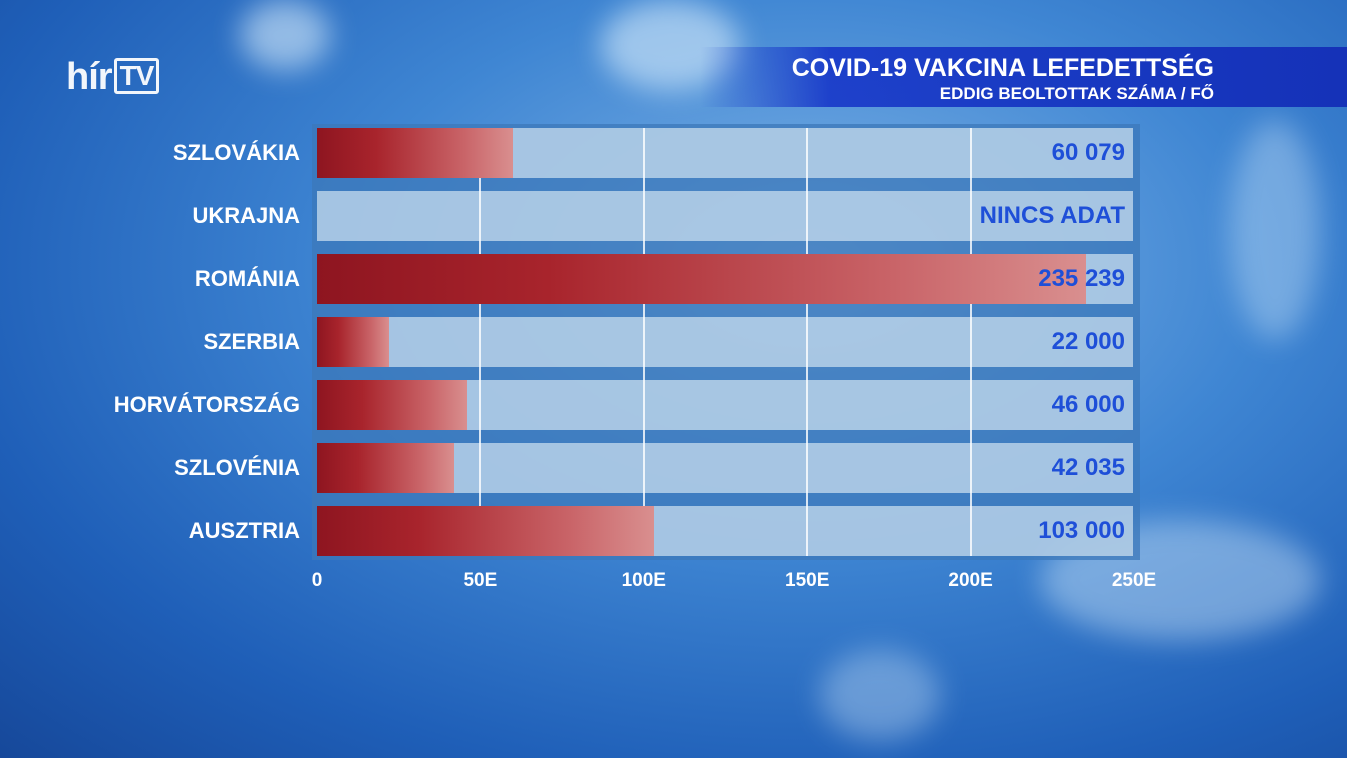  I want to click on title-bar, so click(1023, 77).